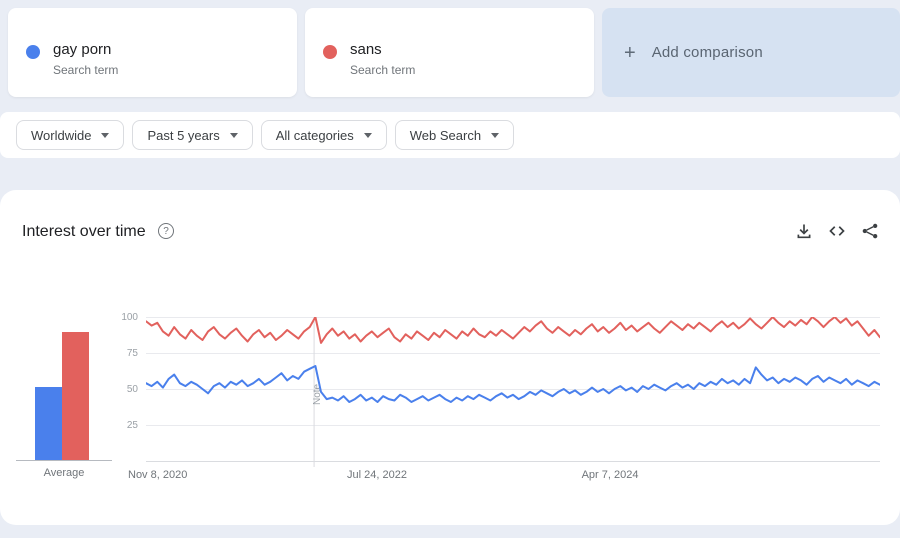 Image resolution: width=900 pixels, height=538 pixels. I want to click on average-bar-chart, so click(64, 389).